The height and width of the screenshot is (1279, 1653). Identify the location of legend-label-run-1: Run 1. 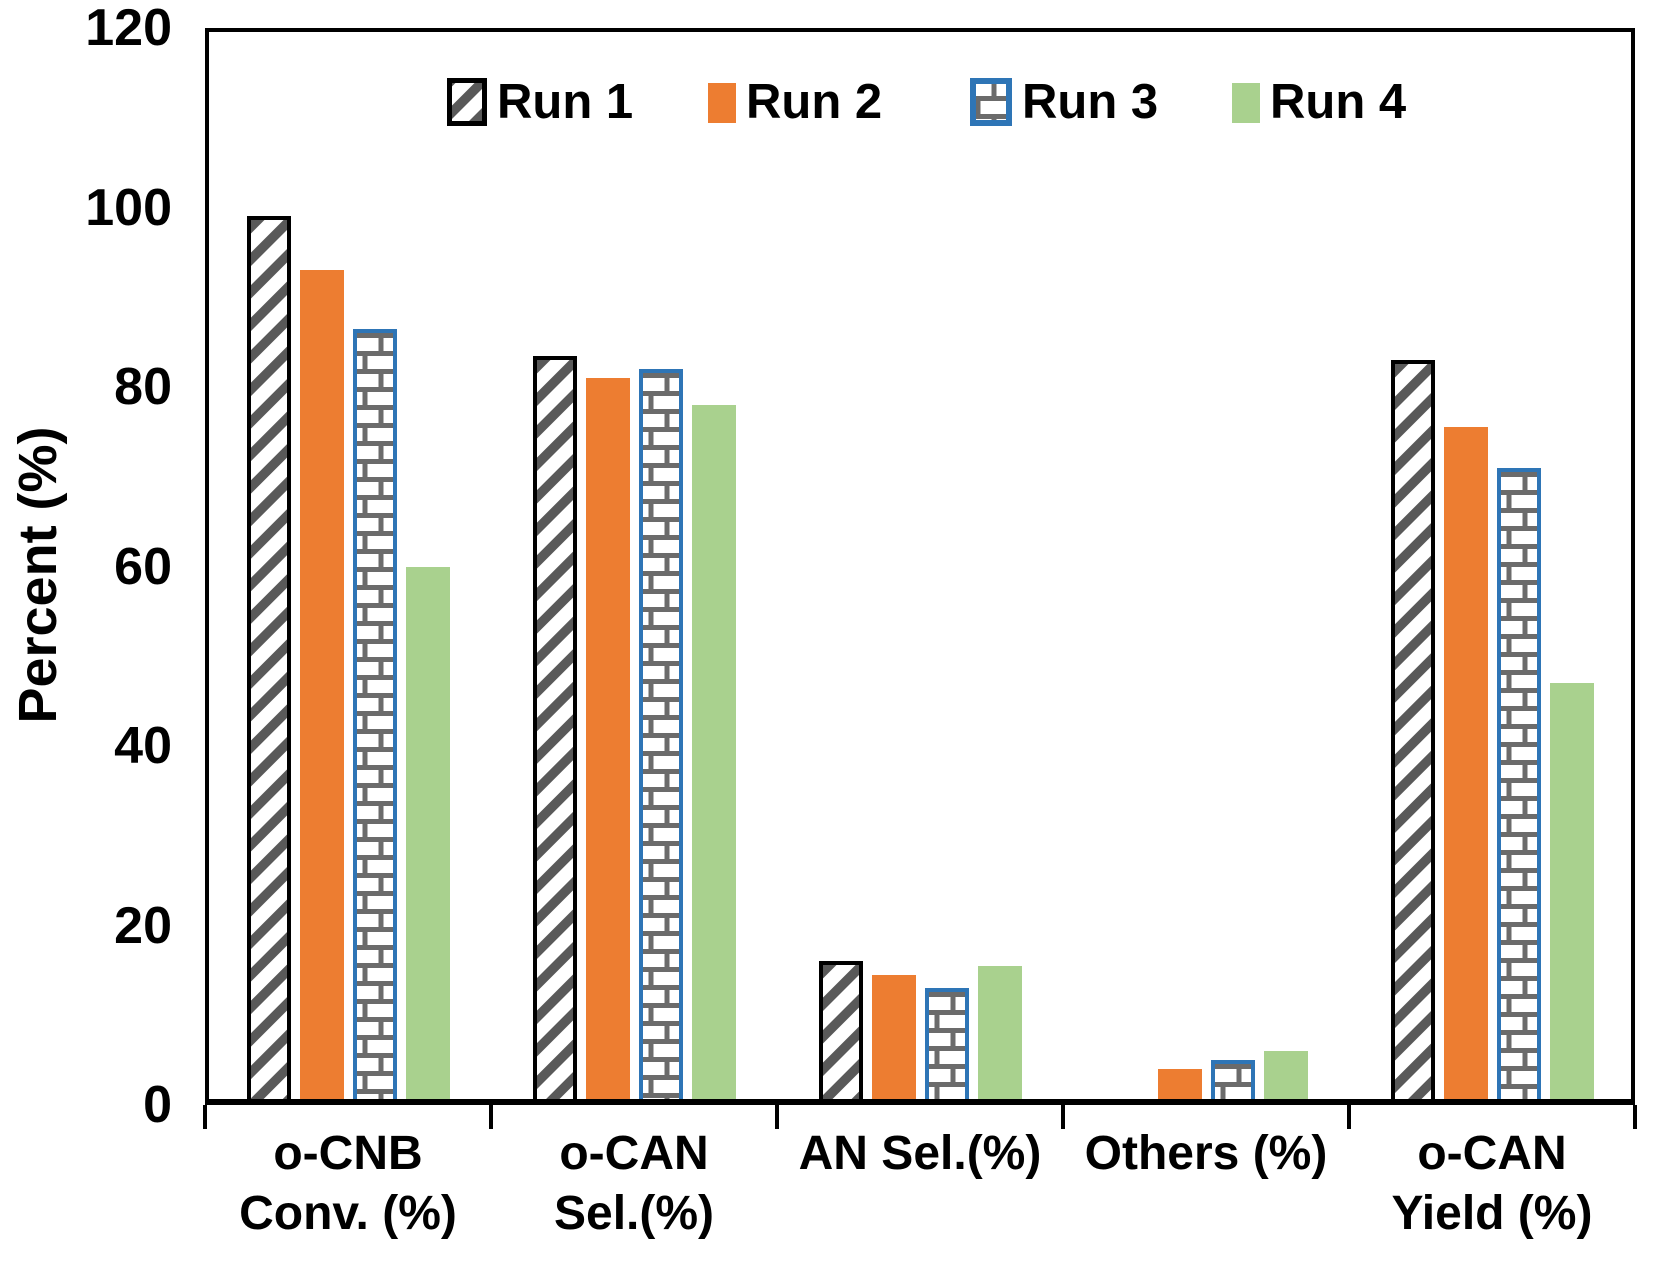
(565, 102).